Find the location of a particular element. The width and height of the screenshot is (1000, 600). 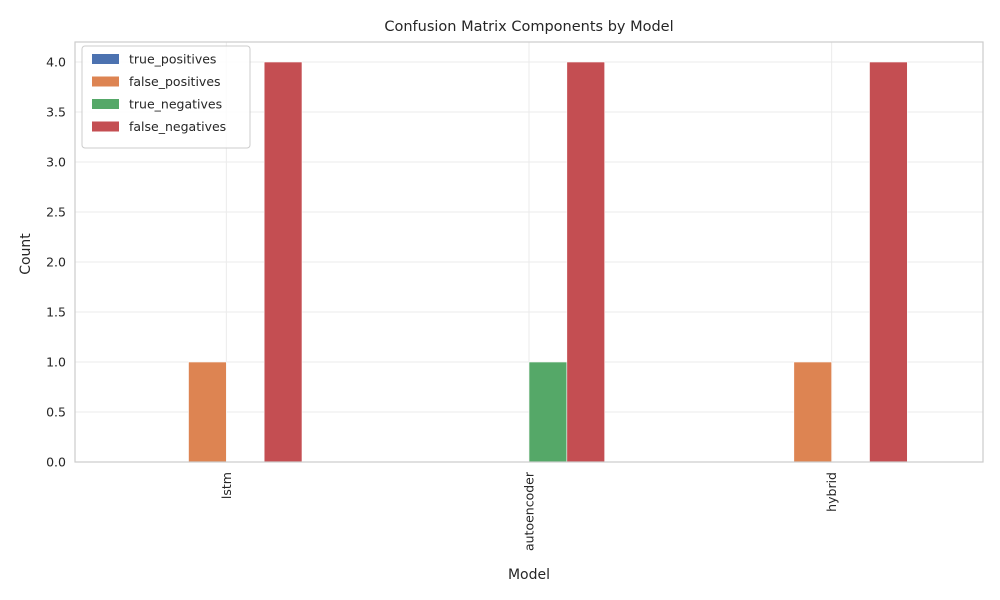

y-tick-label: 0.5 is located at coordinates (56, 412).